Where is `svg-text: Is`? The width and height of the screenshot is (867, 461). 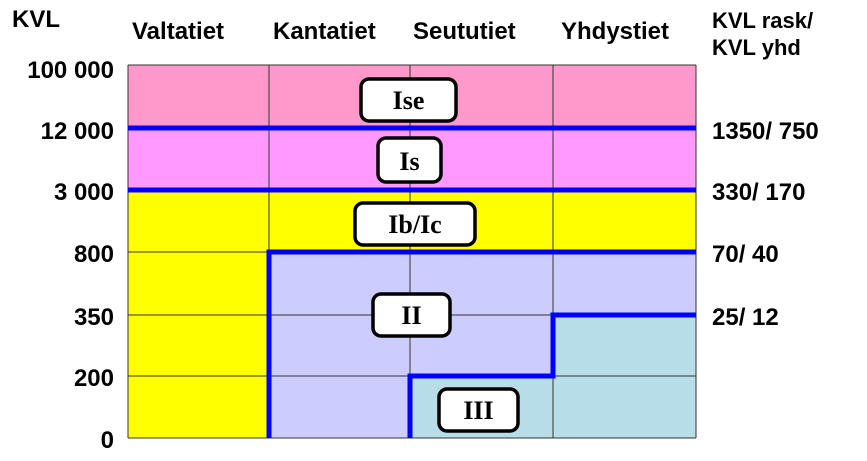 svg-text: Is is located at coordinates (409, 161).